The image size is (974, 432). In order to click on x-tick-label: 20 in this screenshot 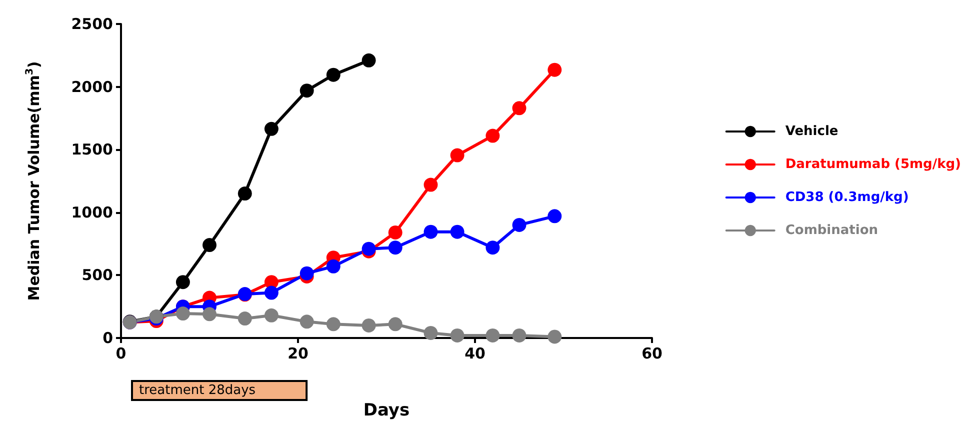, I will do `click(298, 353)`.